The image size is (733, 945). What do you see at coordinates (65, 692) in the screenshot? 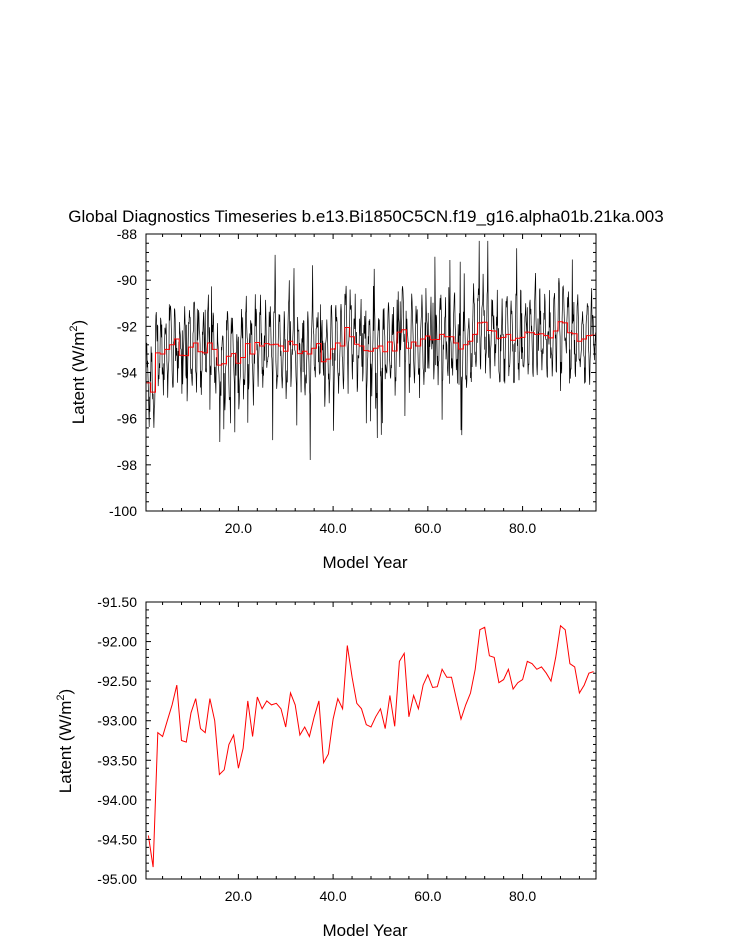
I see `bottom-y-axis-label-end: )` at bounding box center [65, 692].